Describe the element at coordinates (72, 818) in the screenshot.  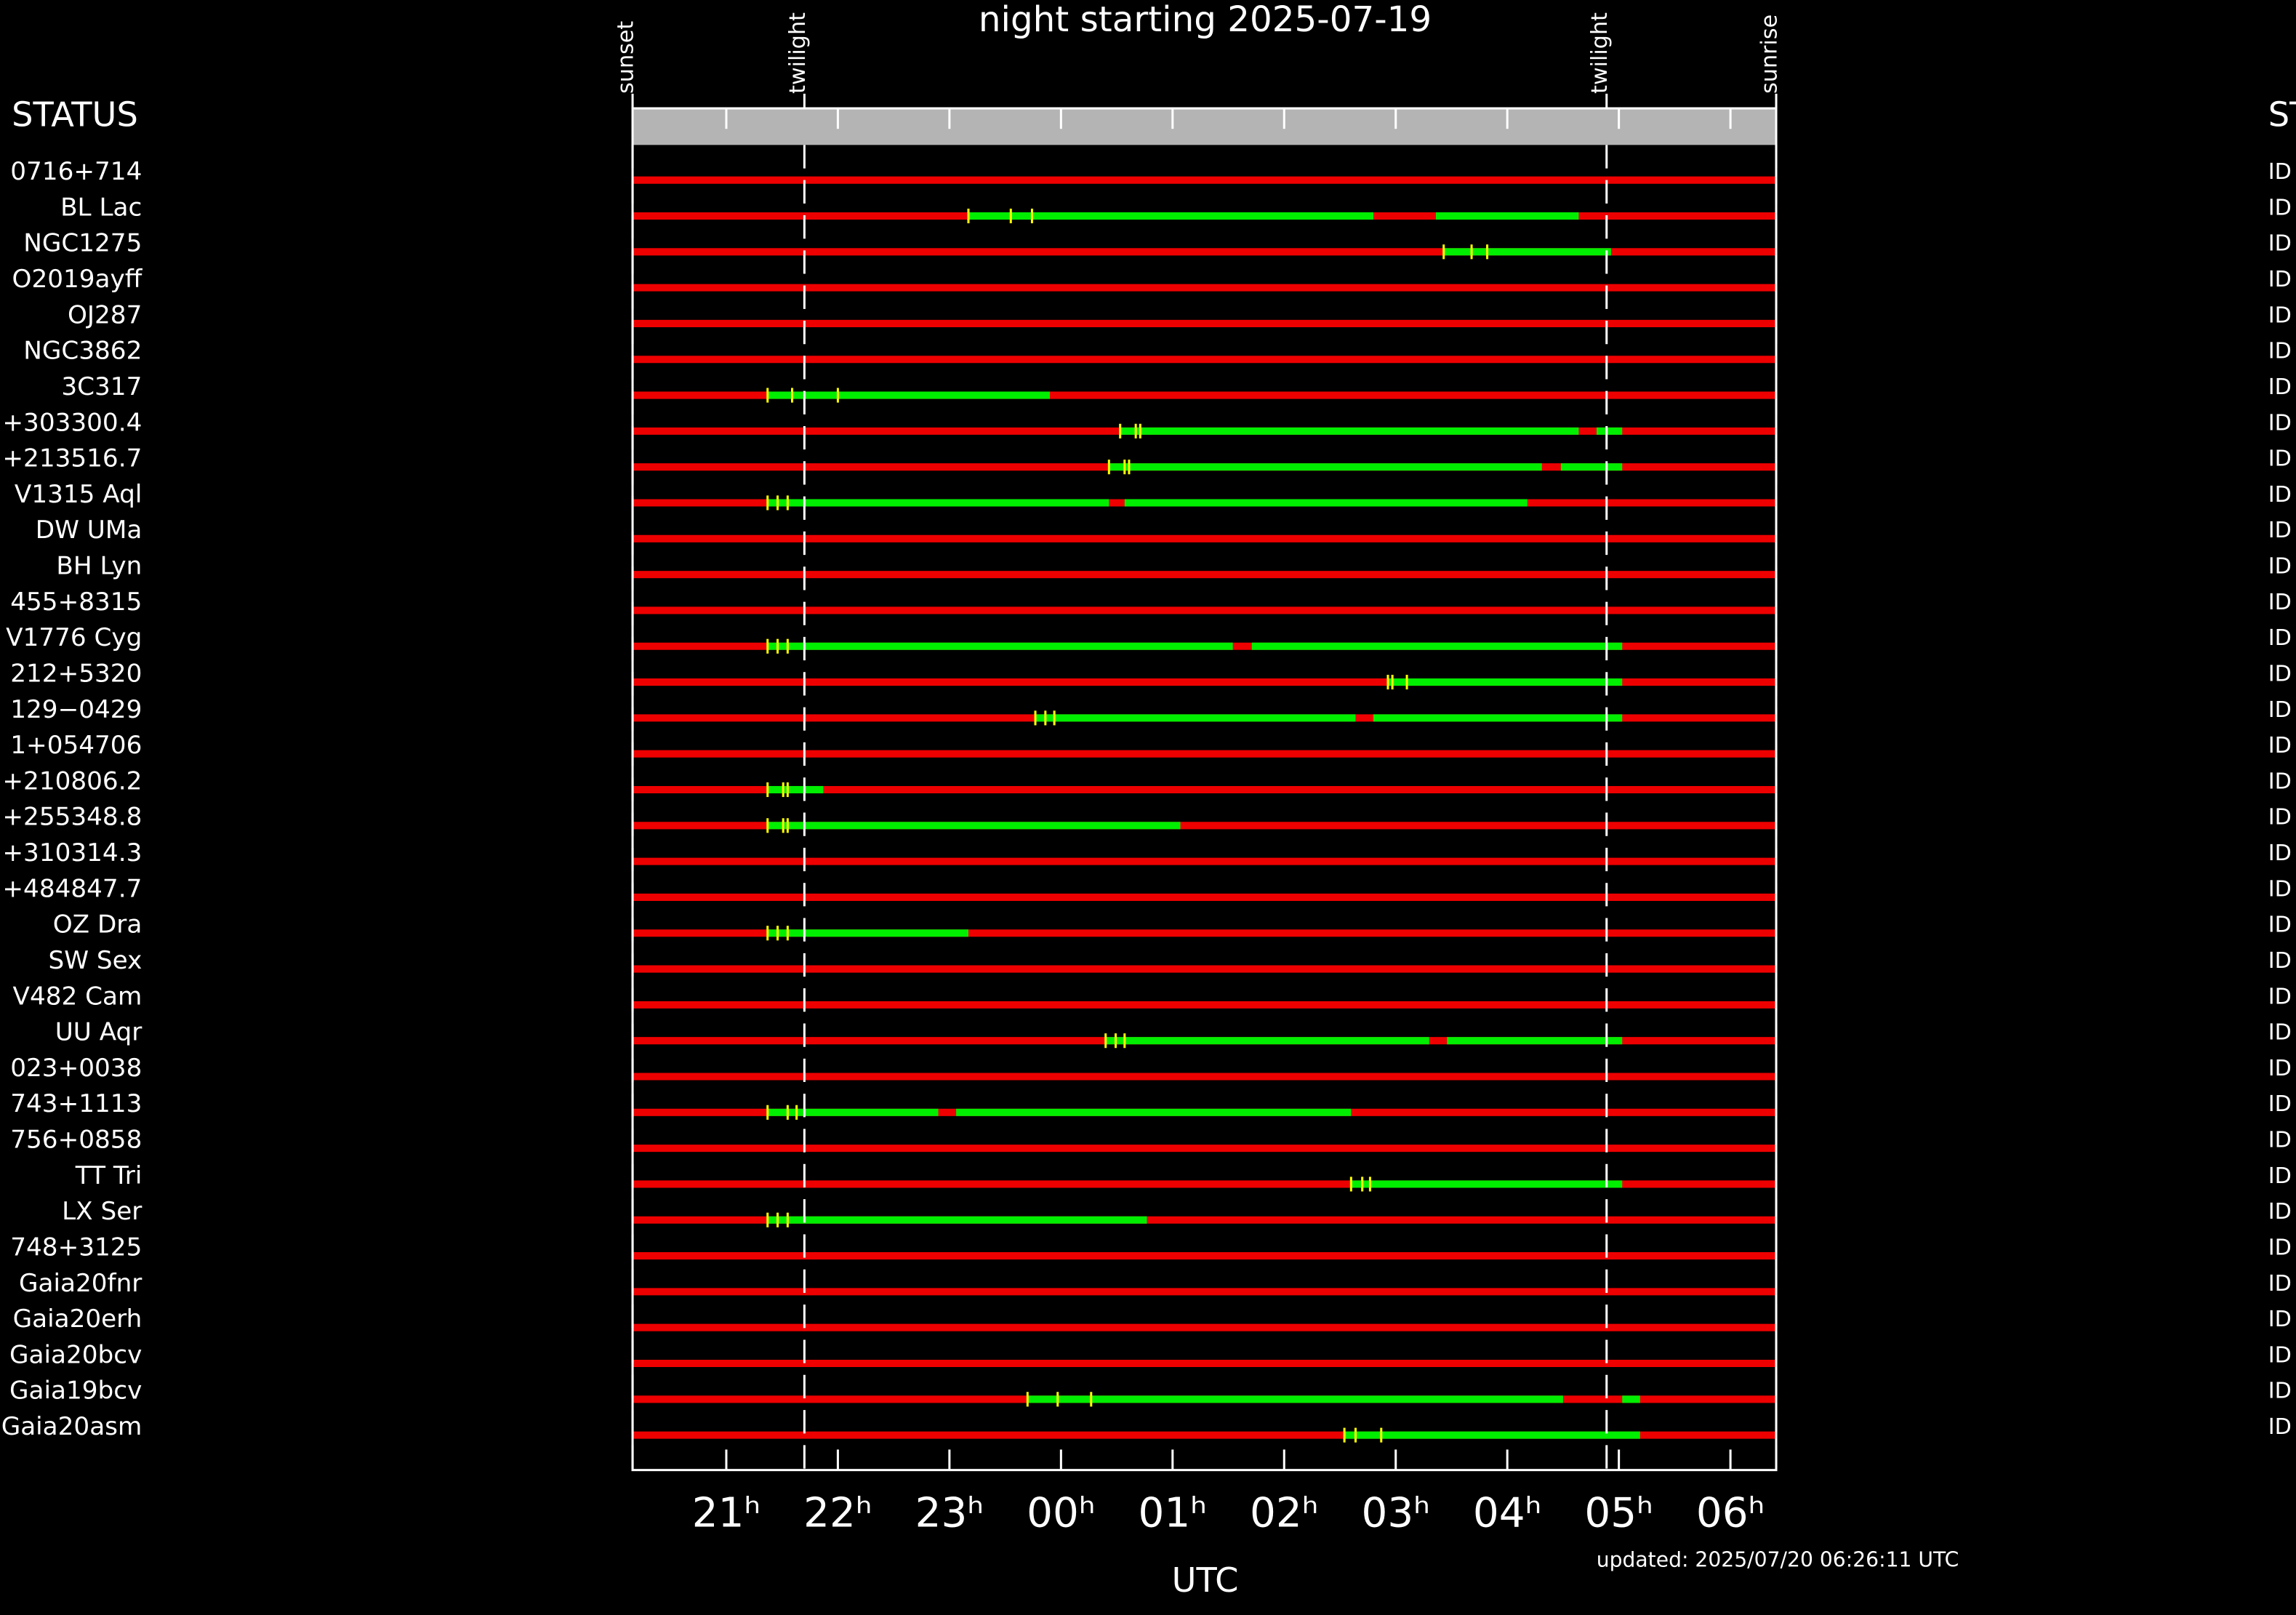
I see `row-name: +255348.8` at that location.